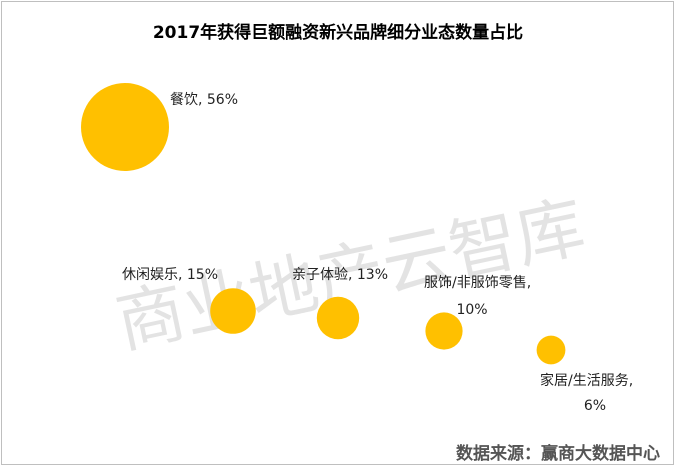  Describe the element at coordinates (477, 283) in the screenshot. I see `data-label-4-line-1: 服饰/非服饰零售,` at that location.